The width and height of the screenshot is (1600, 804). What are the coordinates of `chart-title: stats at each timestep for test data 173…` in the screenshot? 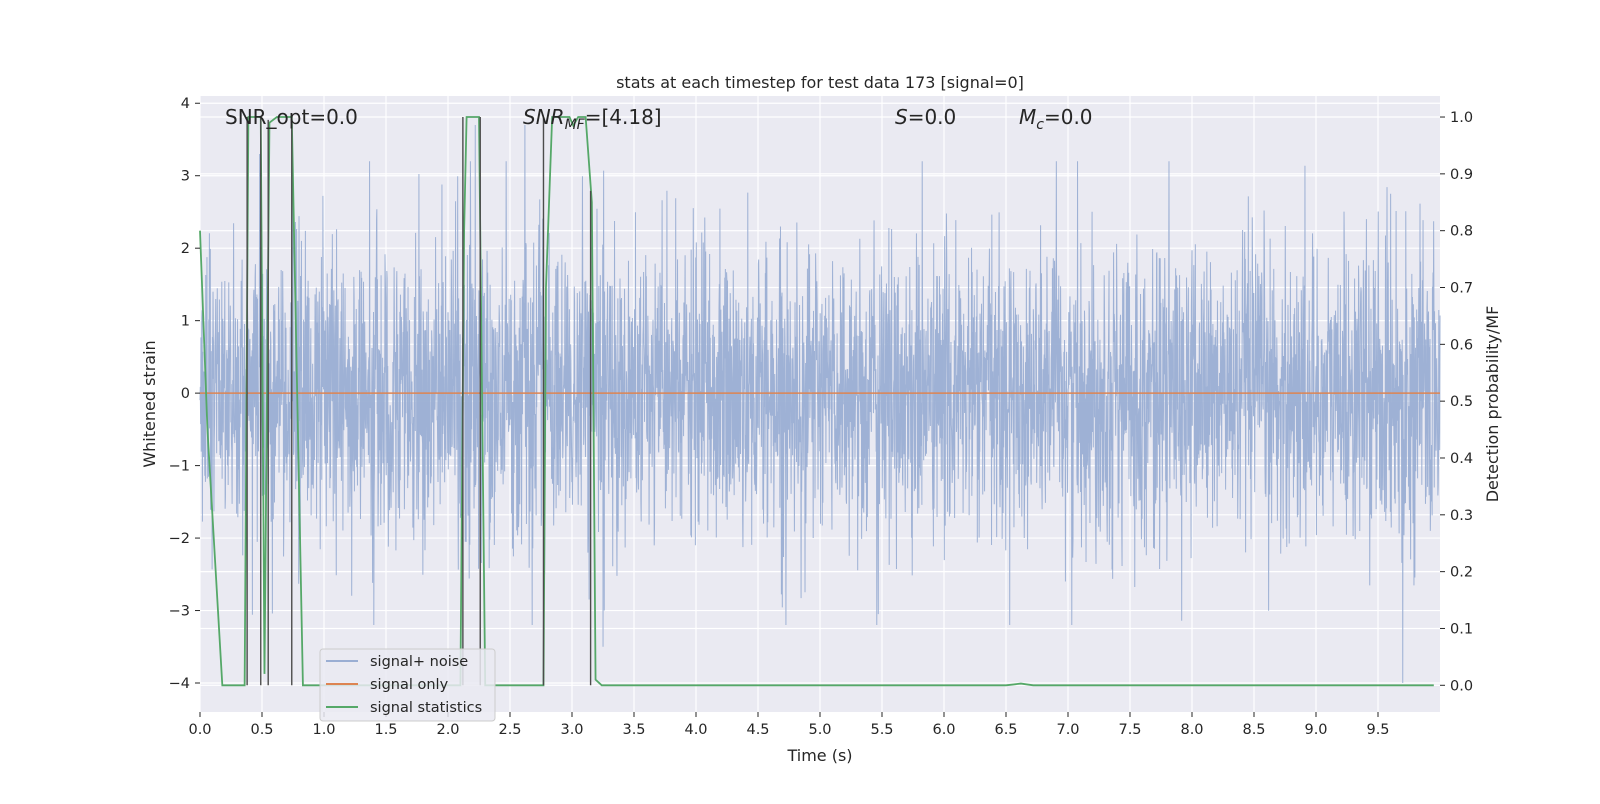 It's located at (820, 82).